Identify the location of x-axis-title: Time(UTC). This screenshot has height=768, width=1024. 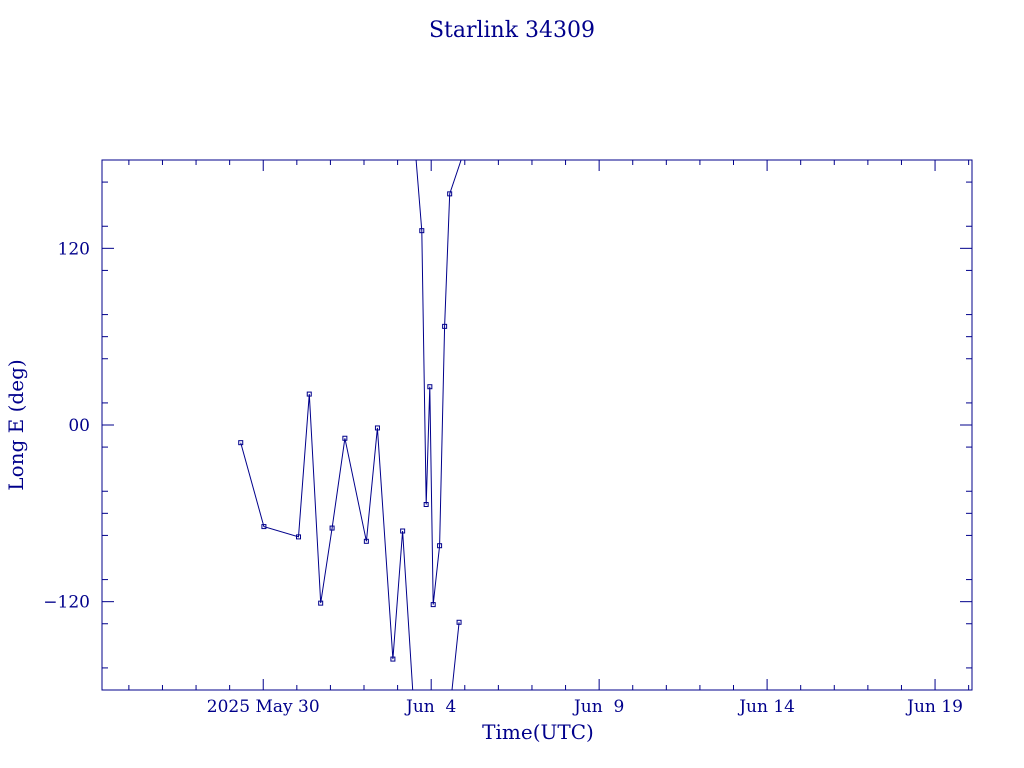
(538, 732).